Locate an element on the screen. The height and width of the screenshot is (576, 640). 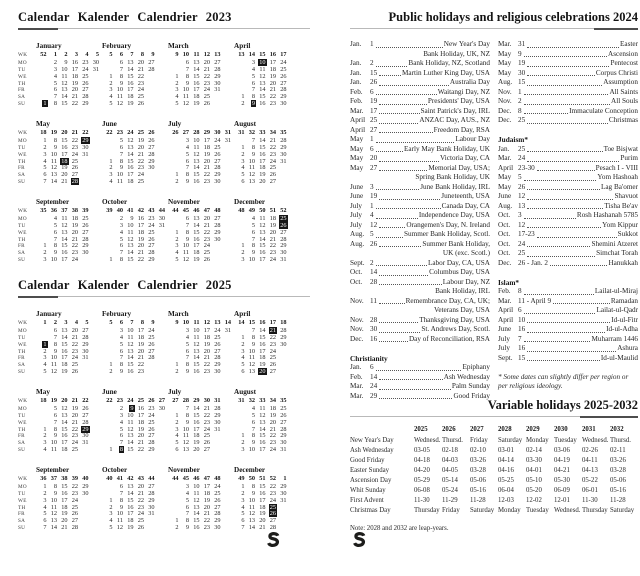
highlighted-day: 20 is located at coordinates (262, 372).